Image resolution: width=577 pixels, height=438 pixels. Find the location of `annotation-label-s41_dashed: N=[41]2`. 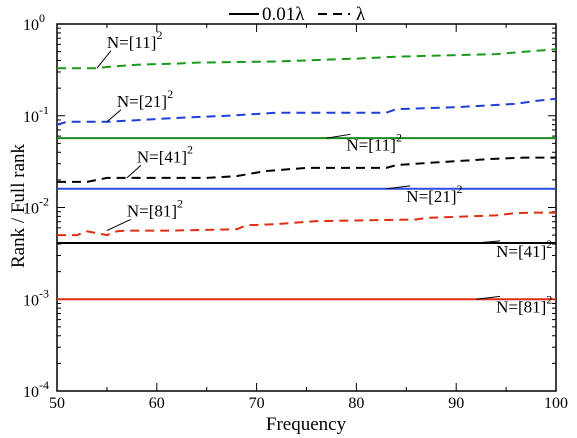

annotation-label-s41_dashed: N=[41]2 is located at coordinates (165, 154).